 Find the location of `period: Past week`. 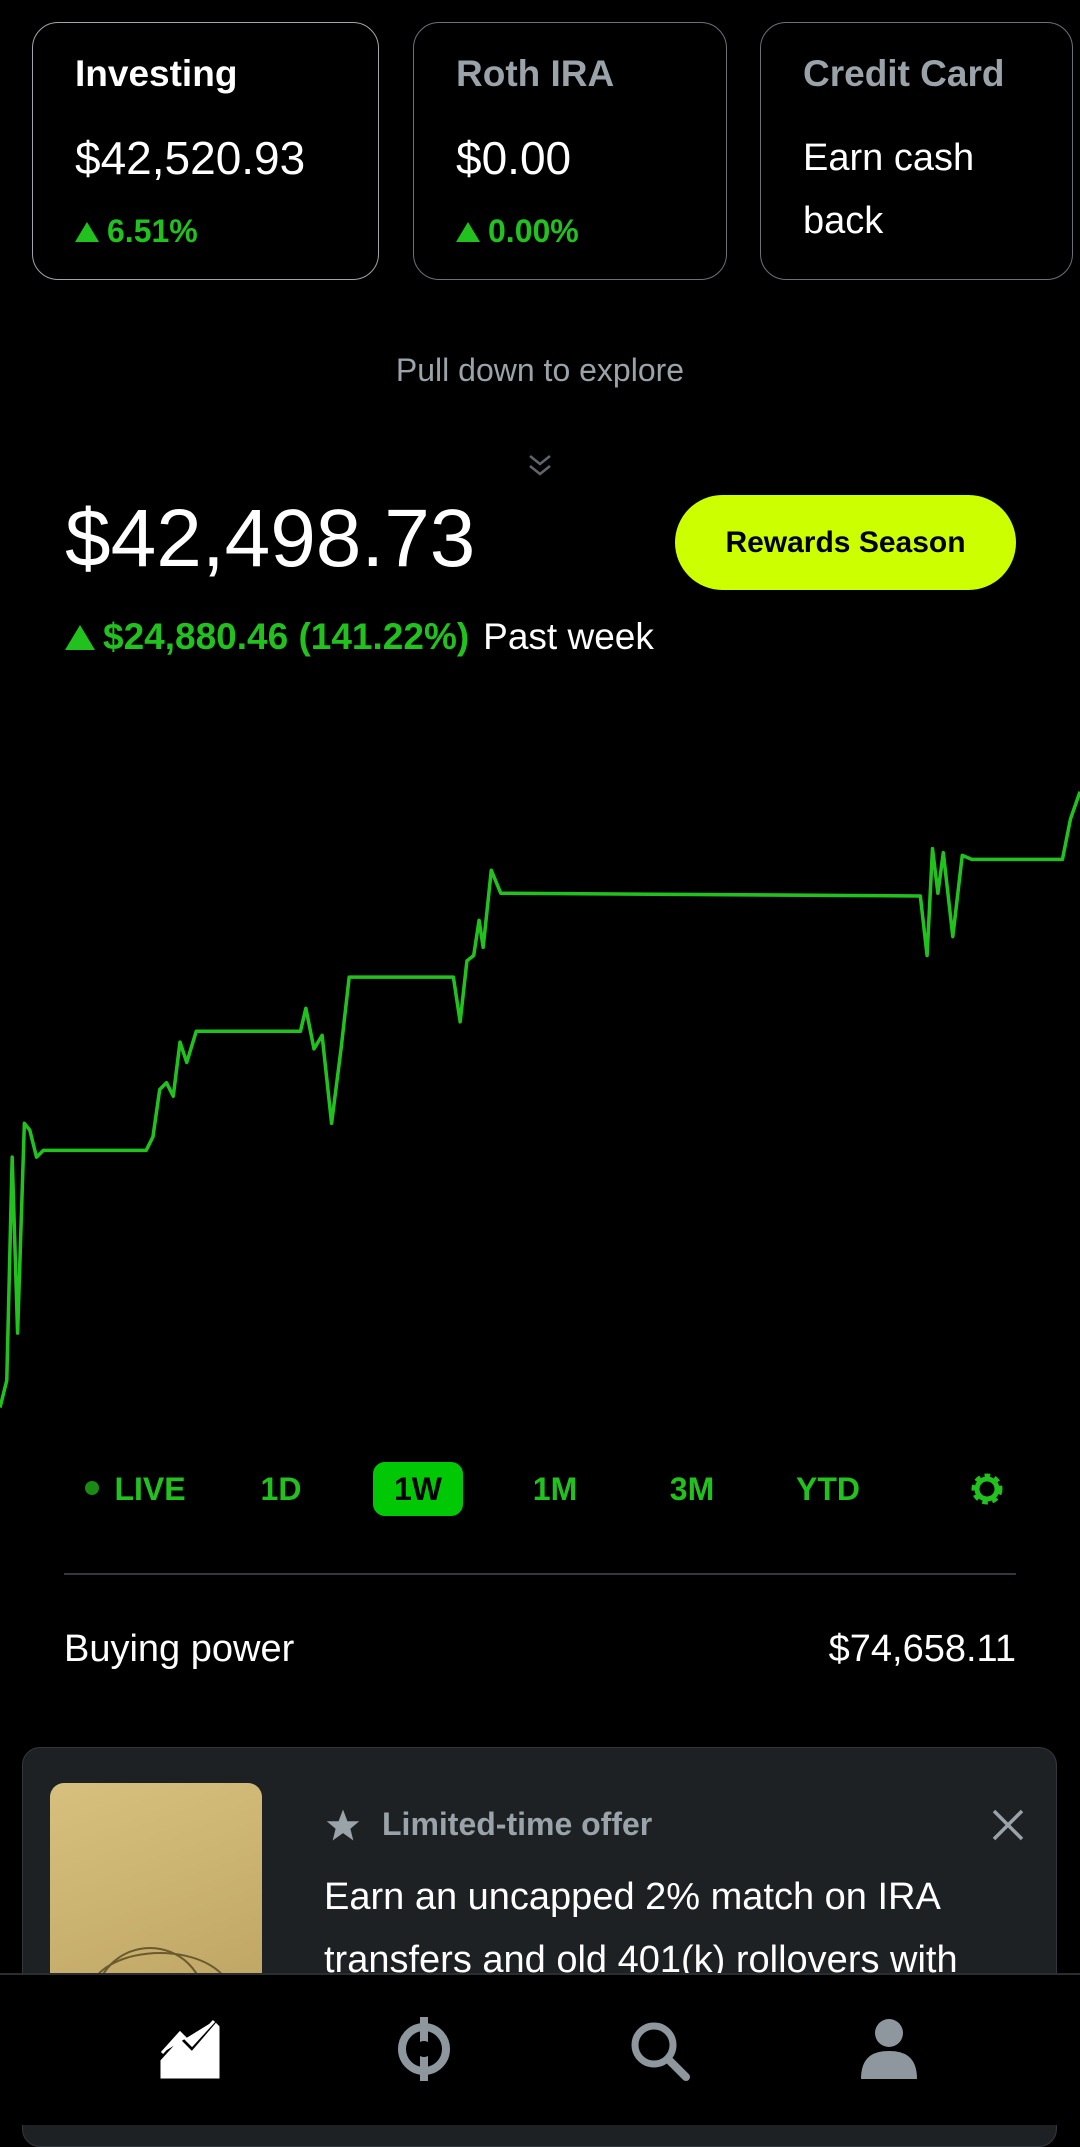

period: Past week is located at coordinates (568, 636).